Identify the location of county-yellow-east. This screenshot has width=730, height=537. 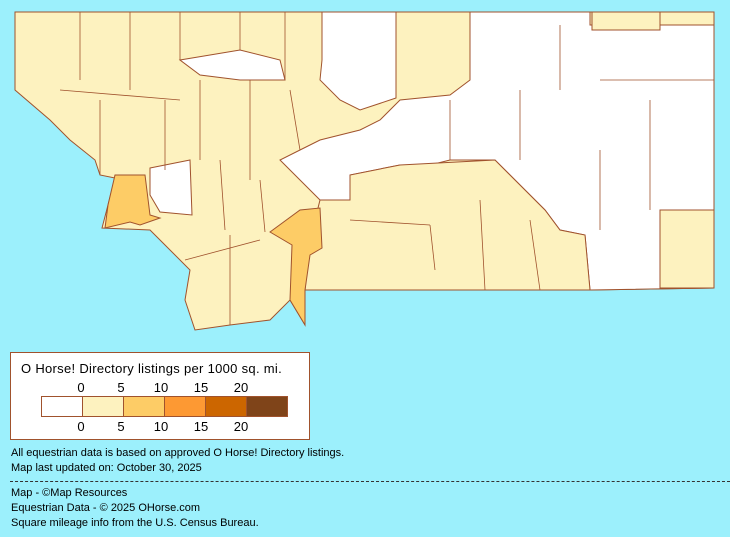
(687, 249).